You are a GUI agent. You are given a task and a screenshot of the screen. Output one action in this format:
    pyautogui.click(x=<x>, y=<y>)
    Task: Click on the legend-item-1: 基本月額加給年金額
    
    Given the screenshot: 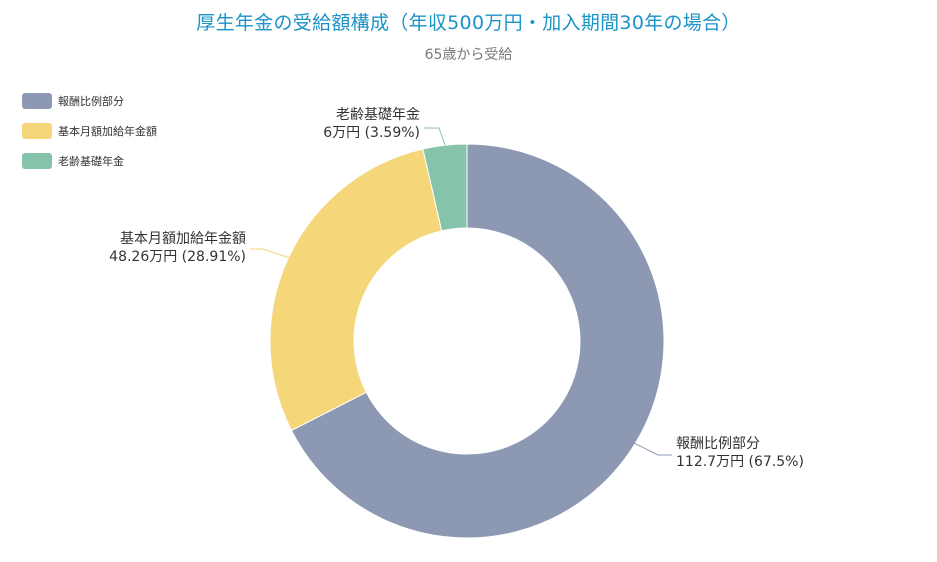 What is the action you would take?
    pyautogui.click(x=89, y=130)
    